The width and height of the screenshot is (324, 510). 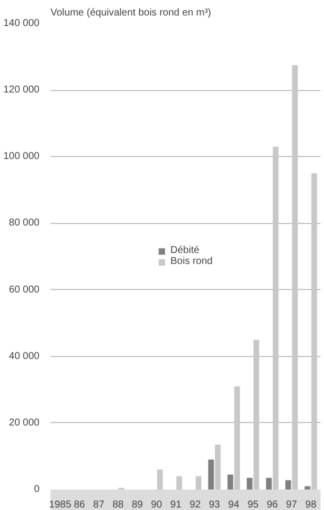 What do you see at coordinates (234, 505) in the screenshot?
I see `x-tick-label: 94` at bounding box center [234, 505].